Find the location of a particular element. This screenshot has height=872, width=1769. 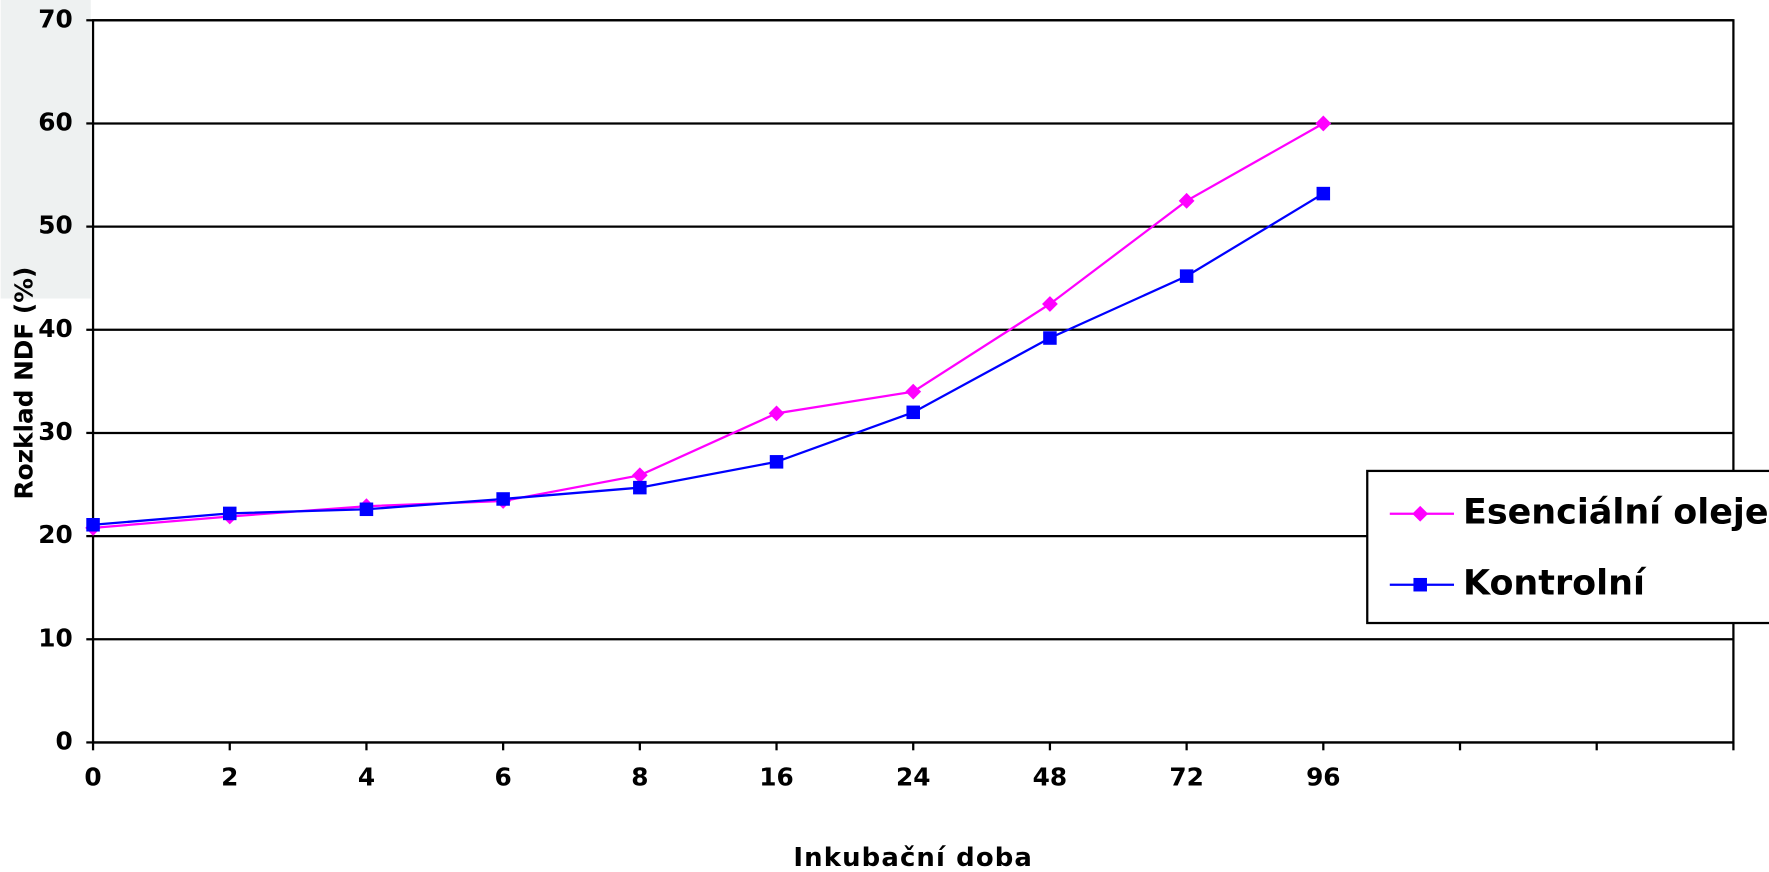

y-tick-label: 10 is located at coordinates (55, 637).